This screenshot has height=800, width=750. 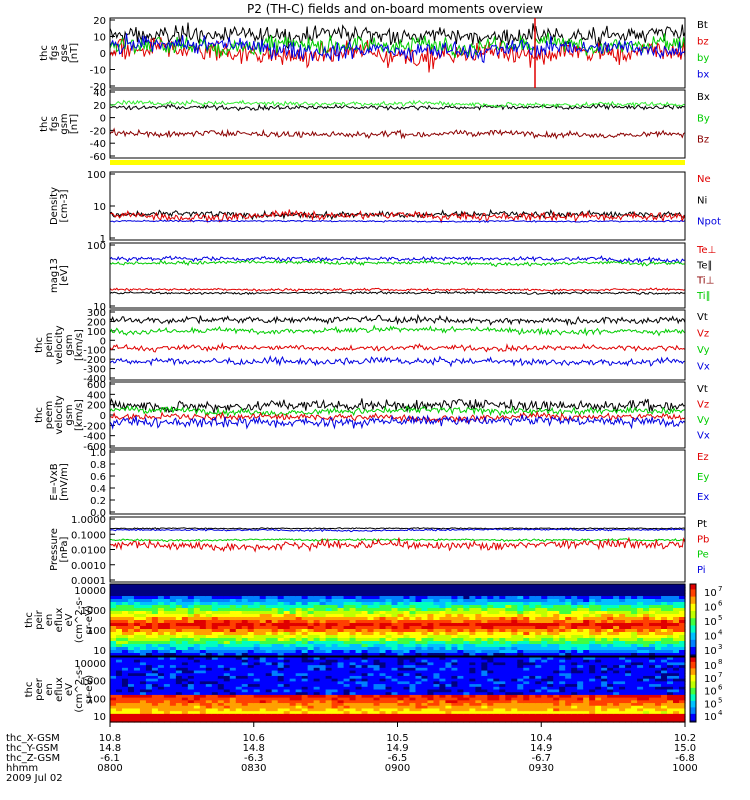 I want to click on y-tick-label: -10, so click(x=98, y=71).